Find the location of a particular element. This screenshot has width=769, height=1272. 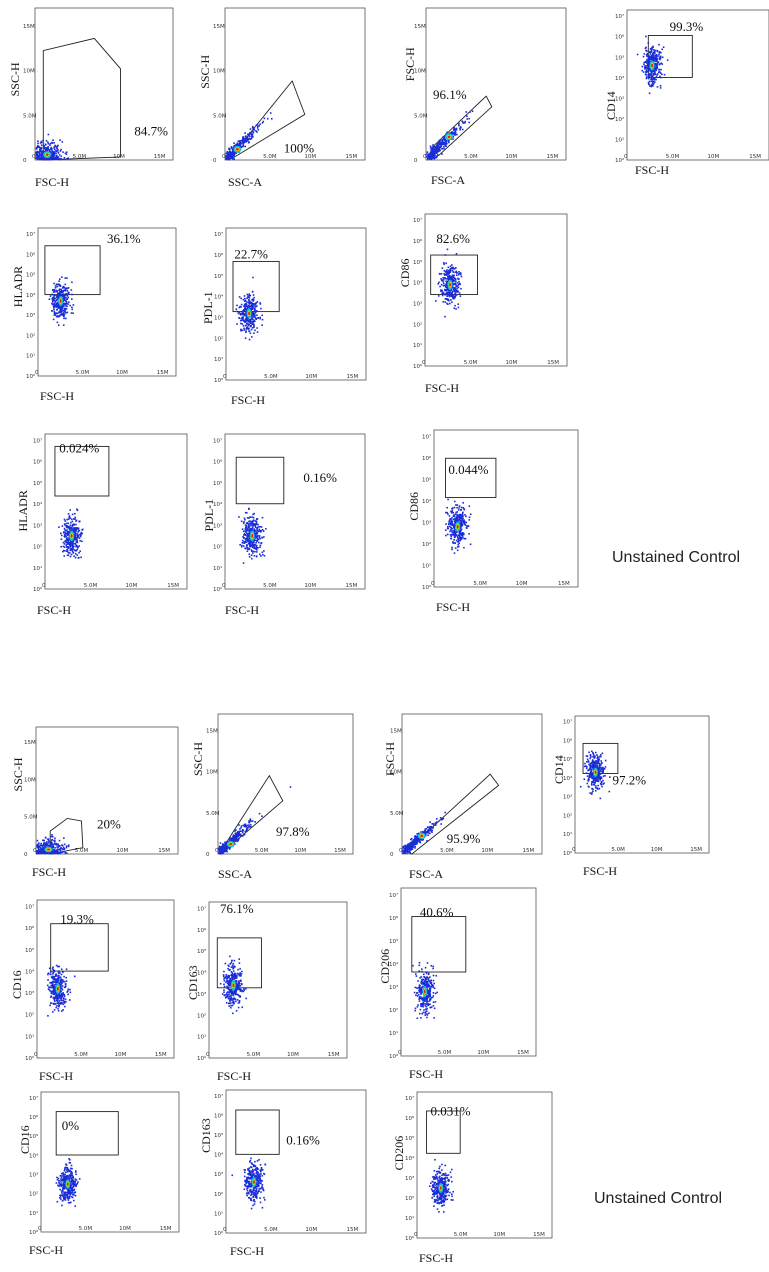

x-tick-label: 5.0M is located at coordinates (82, 851).